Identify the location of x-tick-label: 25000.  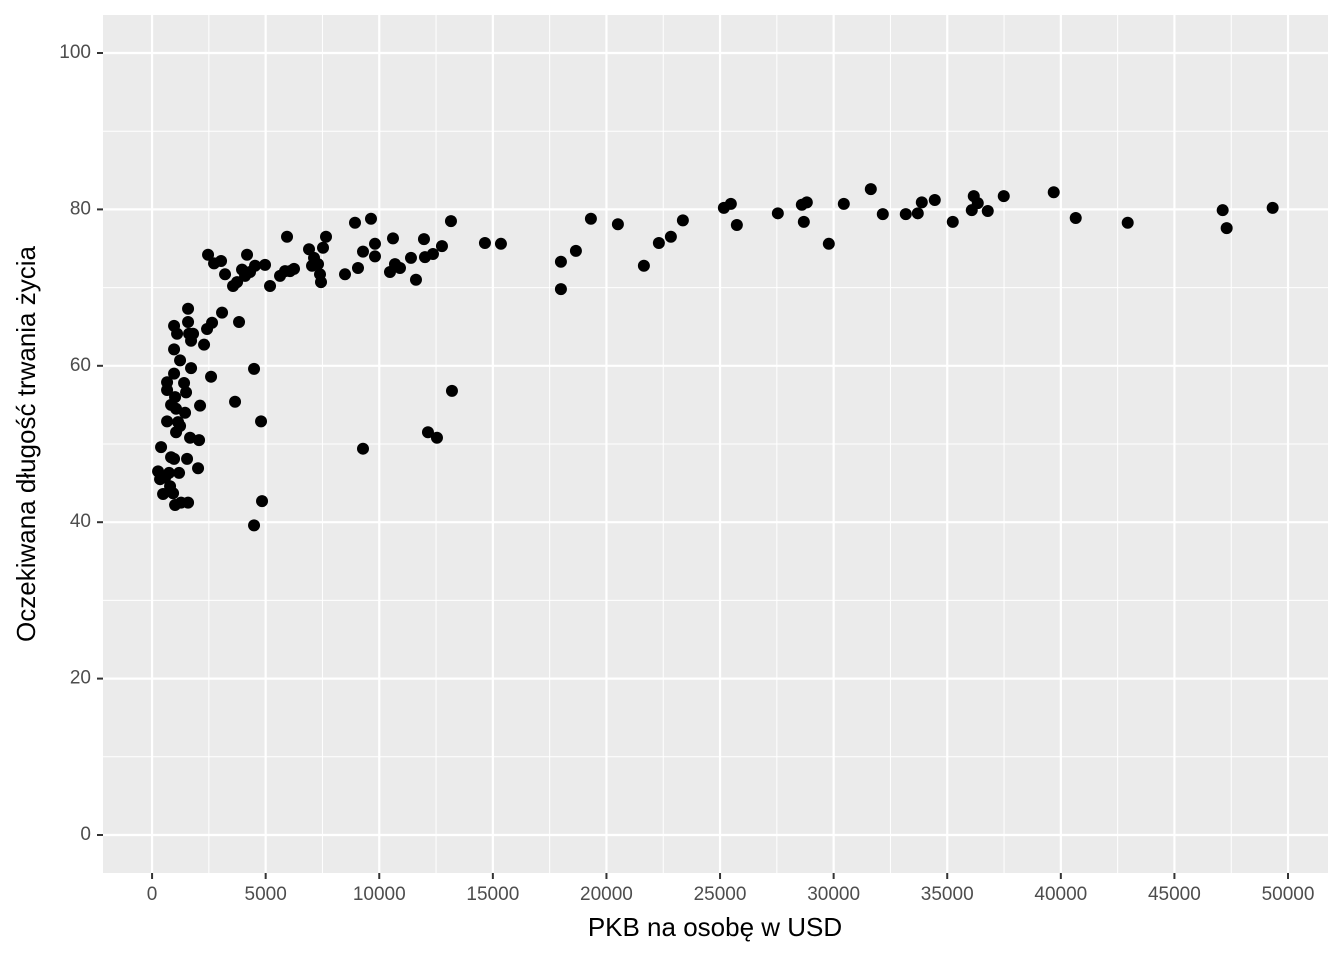
(720, 894).